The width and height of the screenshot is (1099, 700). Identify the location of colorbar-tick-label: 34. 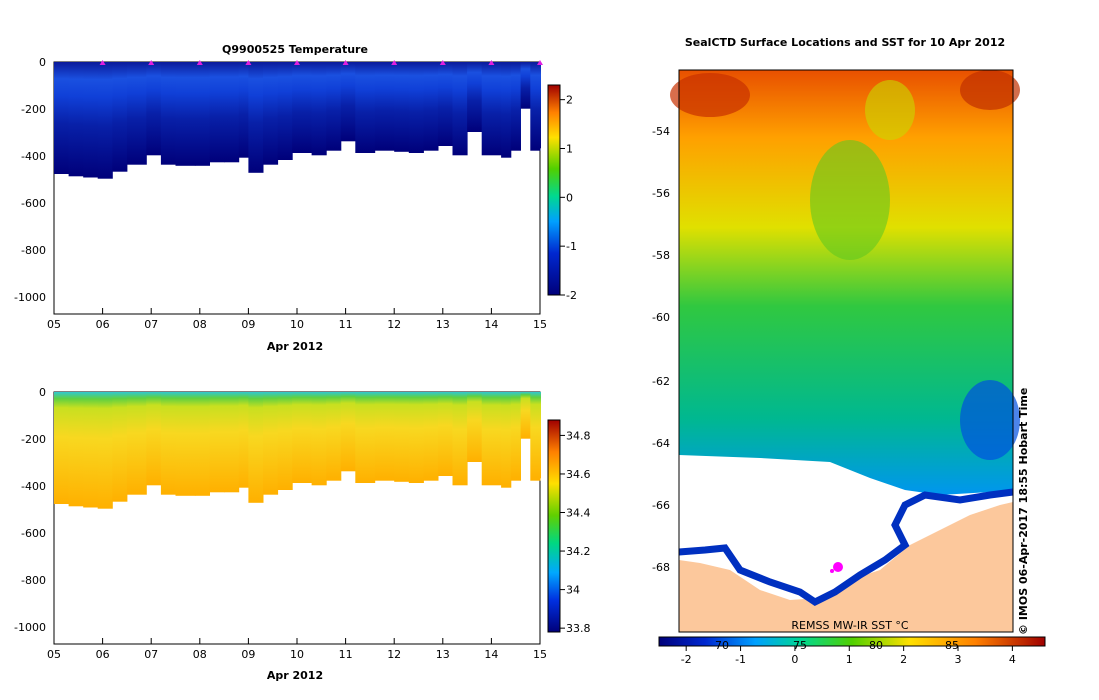
(573, 590).